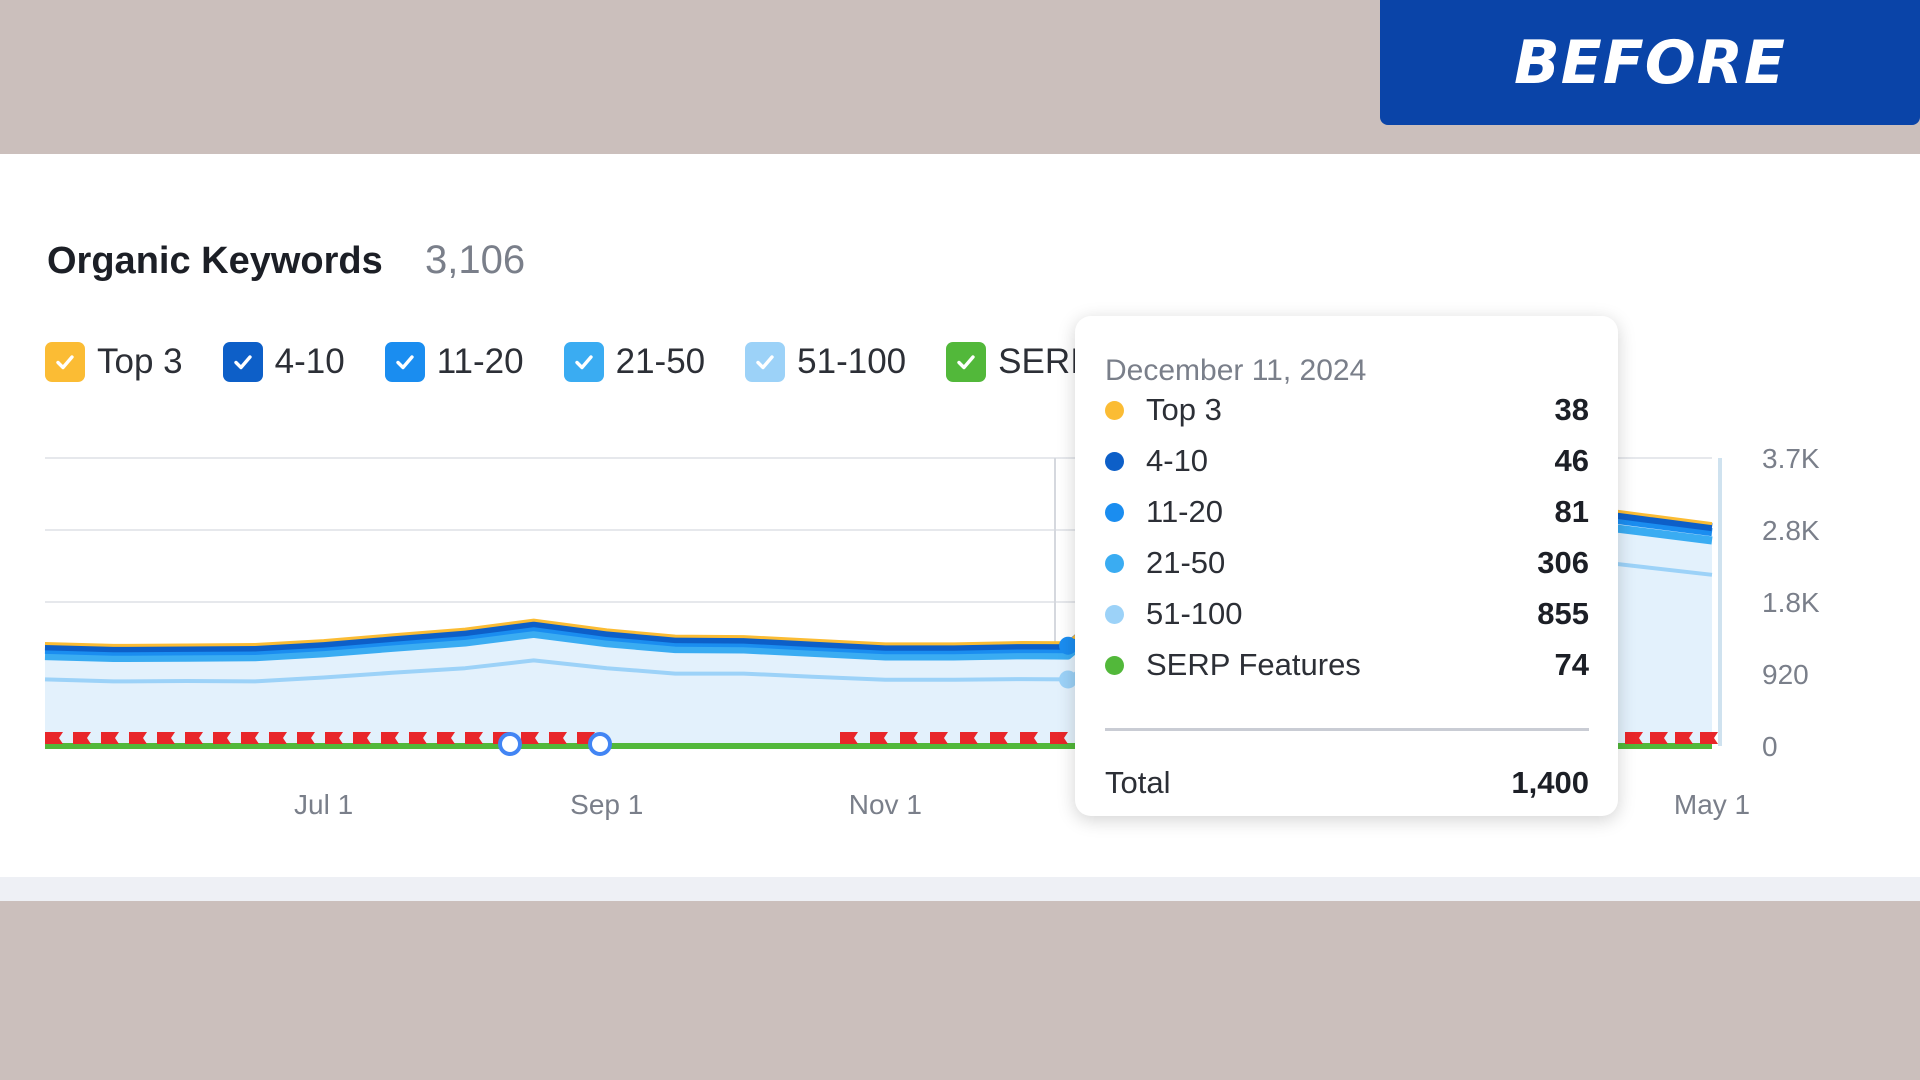 This screenshot has width=1920, height=1080. What do you see at coordinates (1347, 563) in the screenshot?
I see `tooltip-row-21-50: 21-50 306` at bounding box center [1347, 563].